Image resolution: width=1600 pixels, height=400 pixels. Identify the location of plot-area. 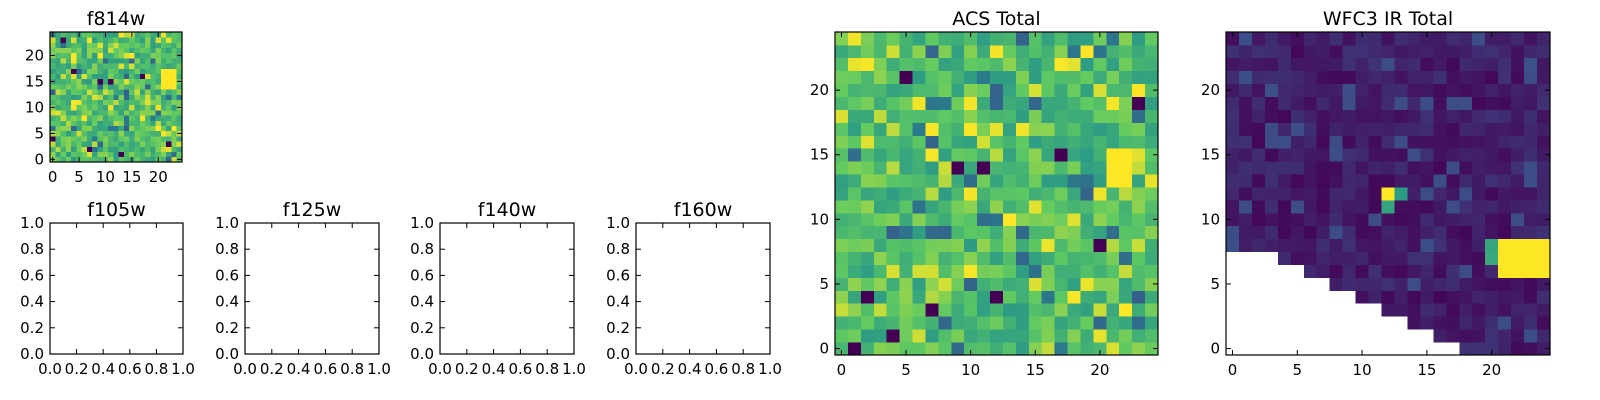
(703, 288).